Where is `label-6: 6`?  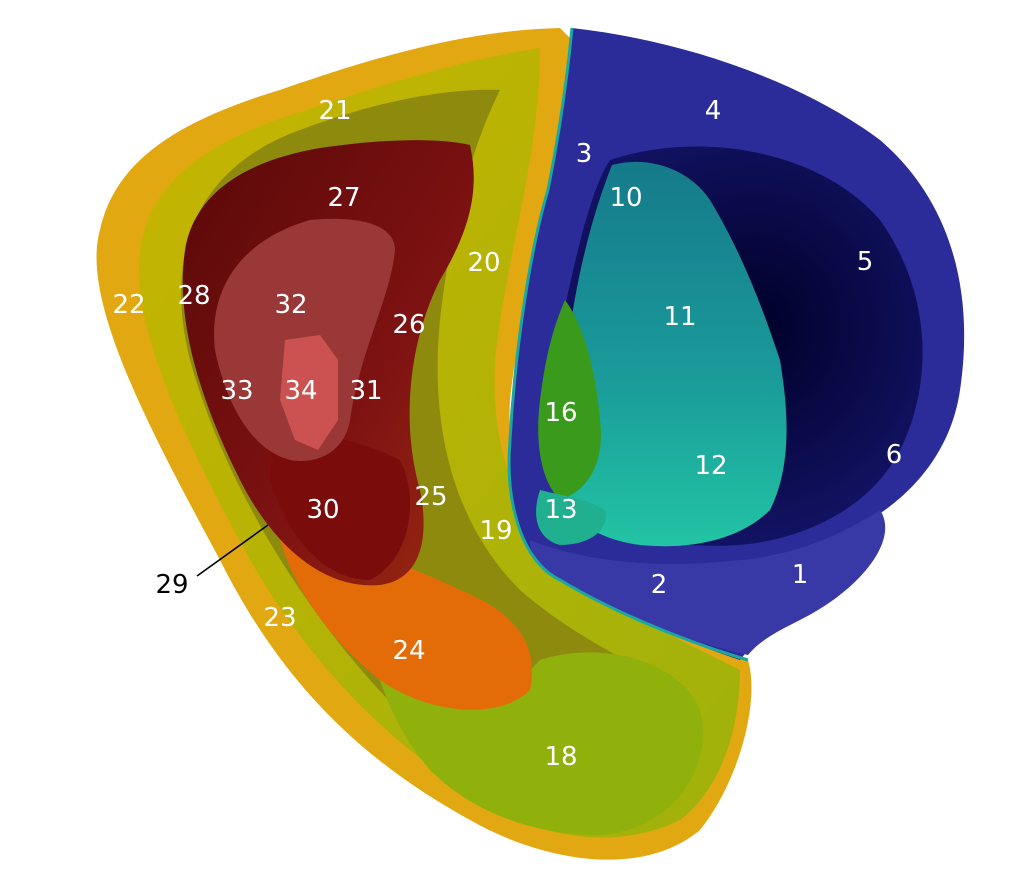 label-6: 6 is located at coordinates (894, 455).